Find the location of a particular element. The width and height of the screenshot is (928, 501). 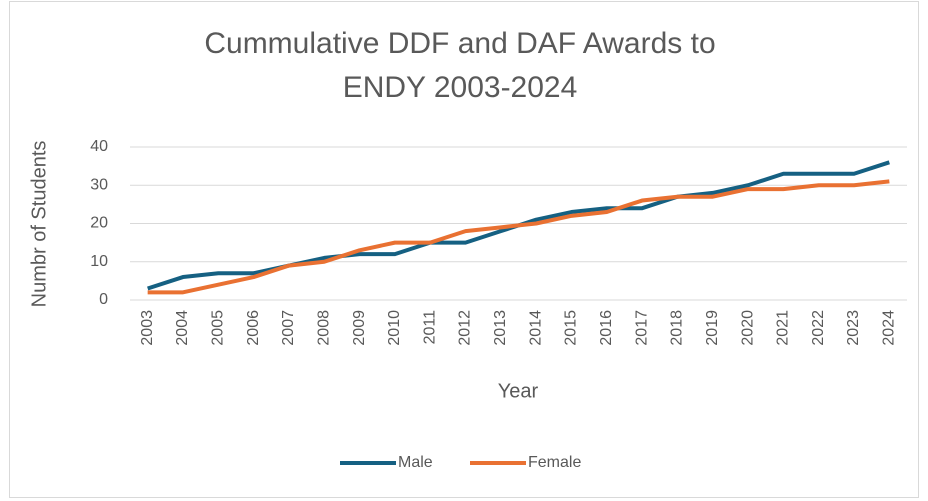

x-tick-label: 2012 is located at coordinates (465, 328).